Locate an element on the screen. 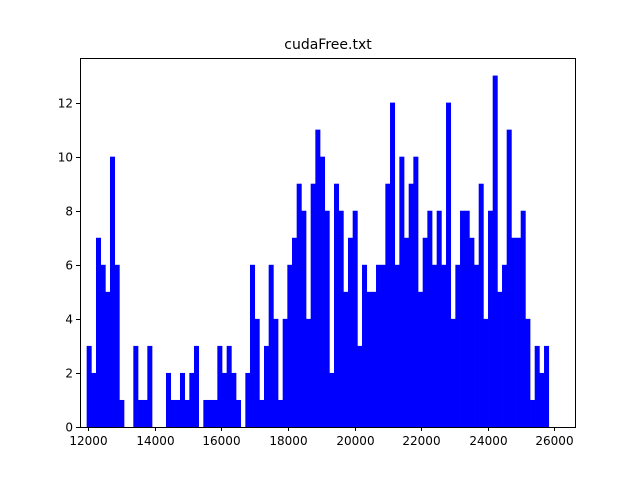  y-tick-label: 2 is located at coordinates (69, 374).